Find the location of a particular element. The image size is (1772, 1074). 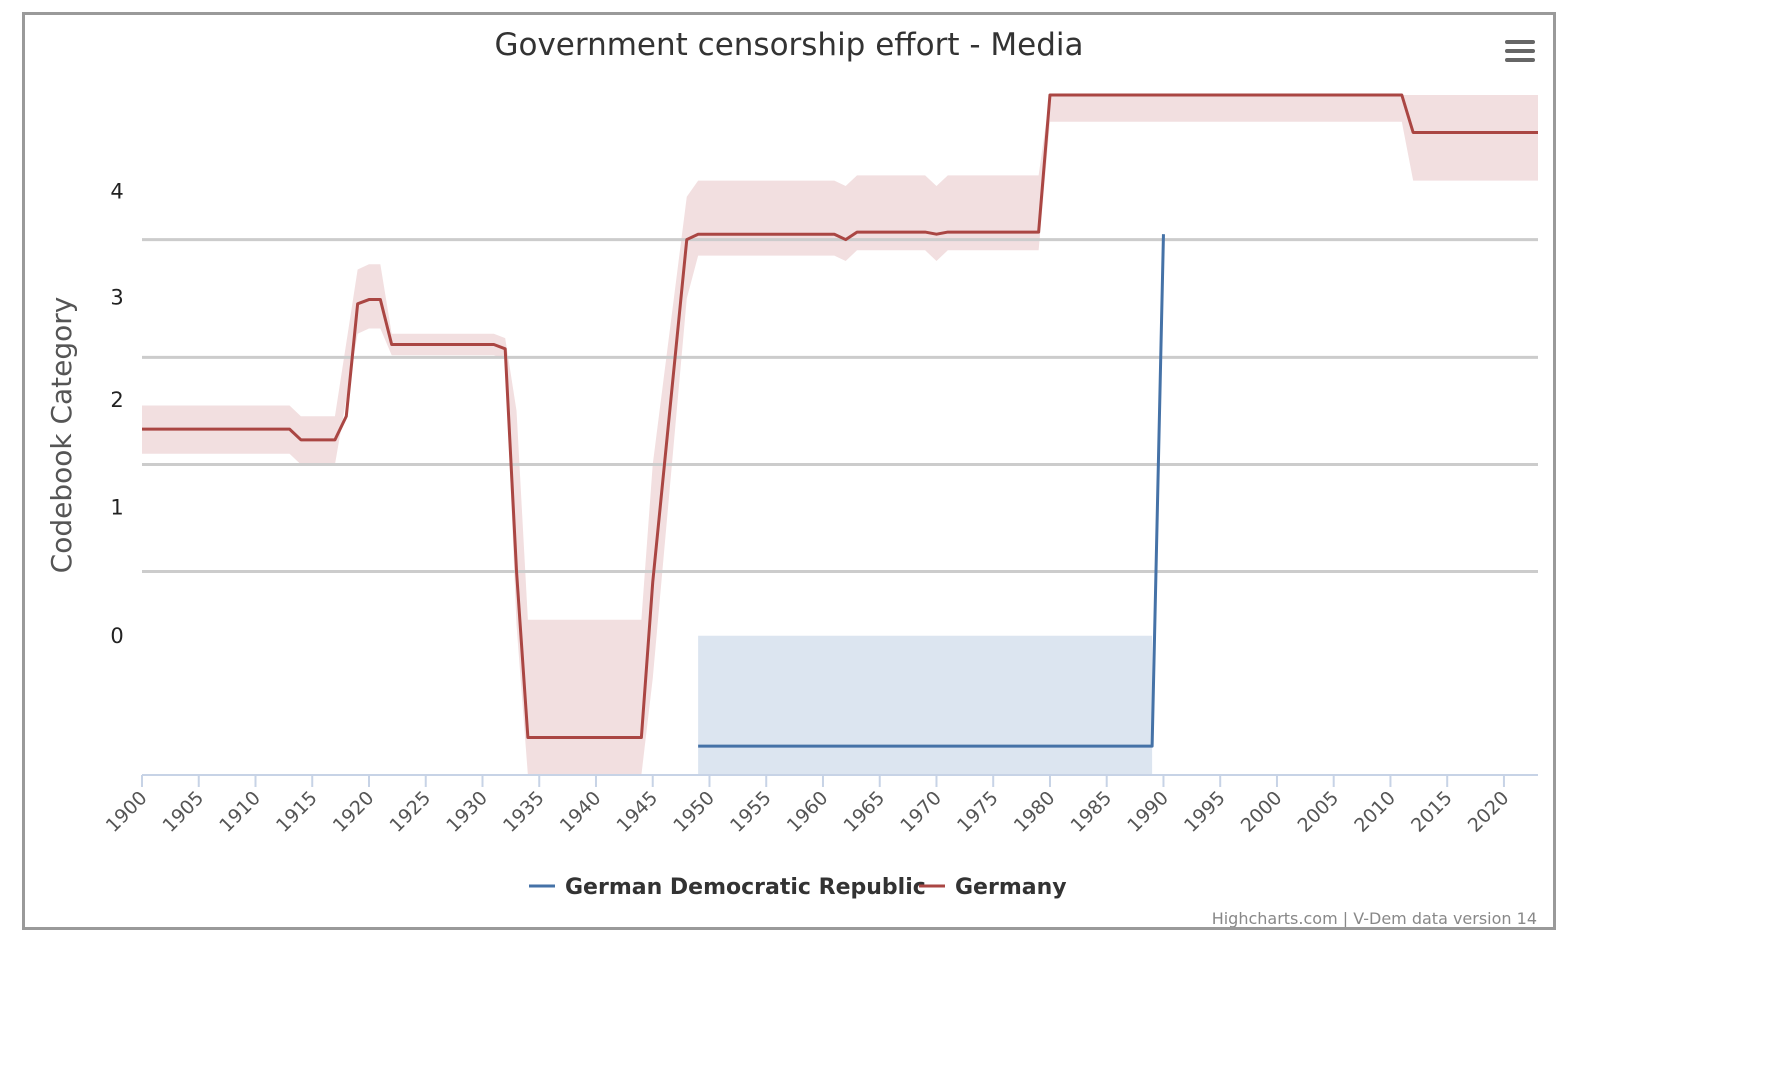

x-tick-label: 1920 is located at coordinates (354, 812).